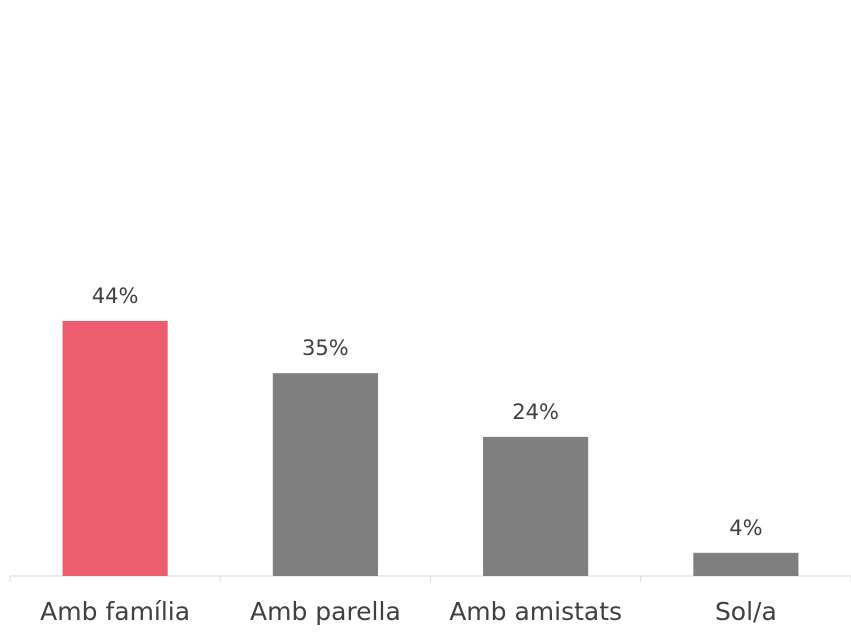  I want to click on x-tick-label: Sol/a, so click(746, 611).